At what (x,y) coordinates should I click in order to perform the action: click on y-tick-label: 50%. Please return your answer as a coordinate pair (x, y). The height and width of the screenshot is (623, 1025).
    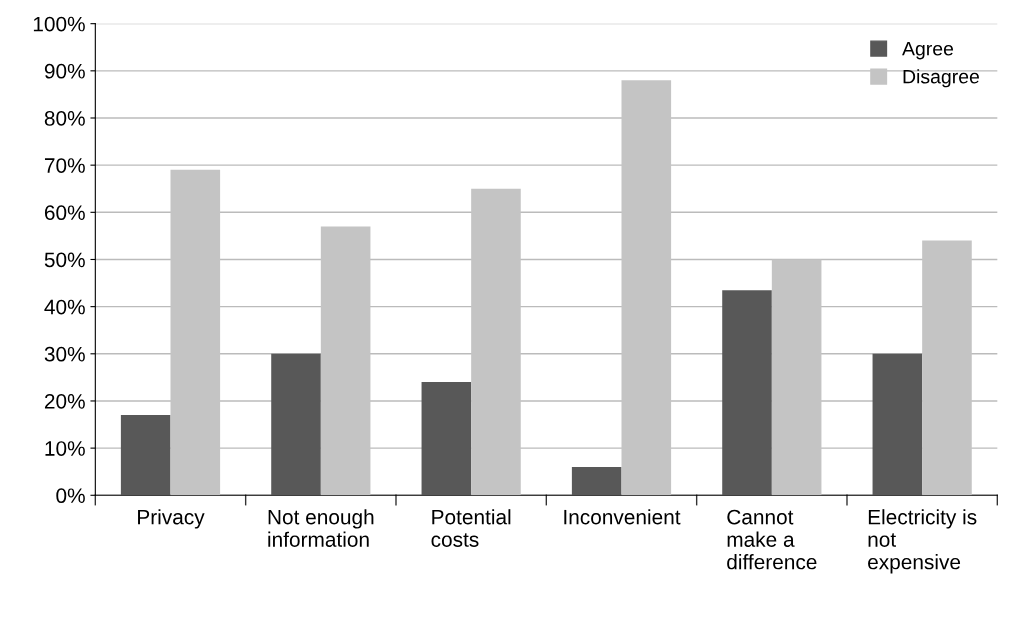
    Looking at the image, I should click on (64, 260).